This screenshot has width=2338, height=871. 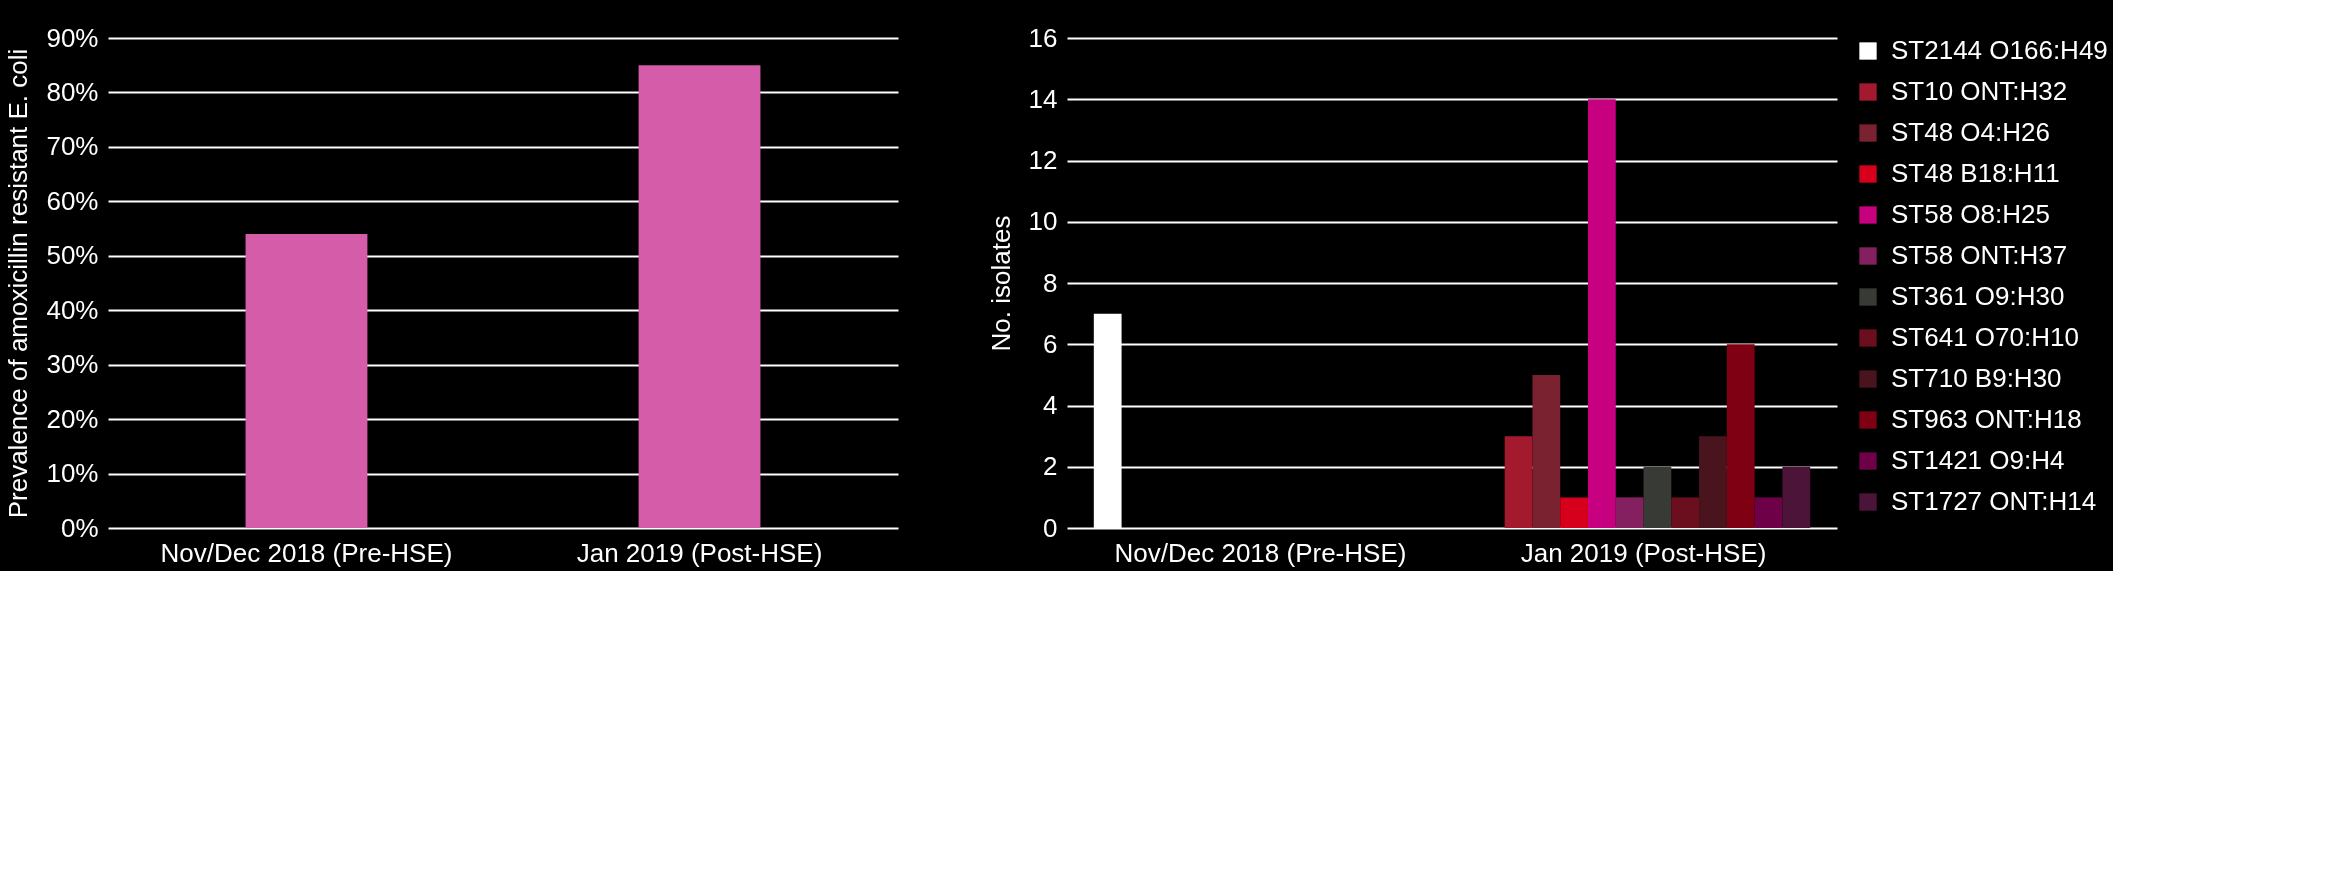 What do you see at coordinates (72, 37) in the screenshot?
I see `y-tick-label: 90%` at bounding box center [72, 37].